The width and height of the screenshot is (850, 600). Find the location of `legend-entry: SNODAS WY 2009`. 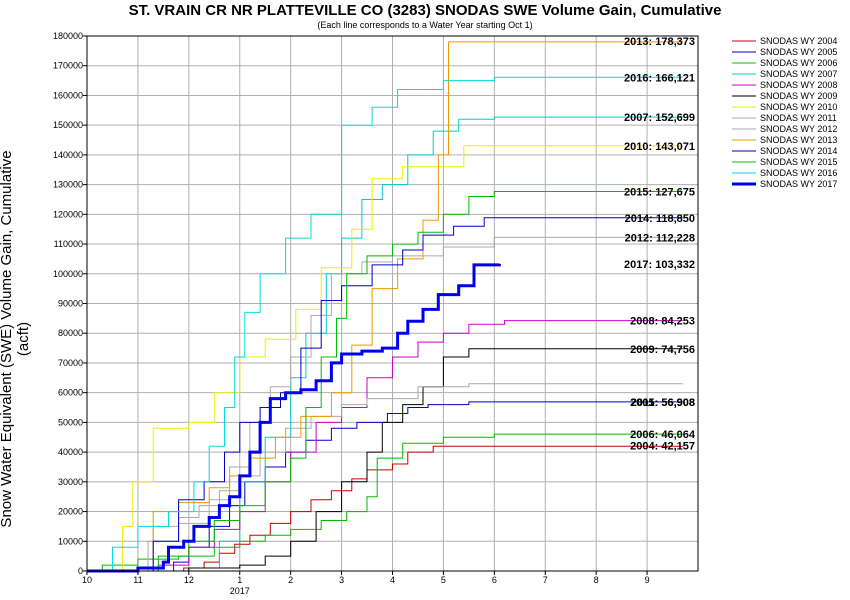

legend-entry: SNODAS WY 2009 is located at coordinates (798, 96).